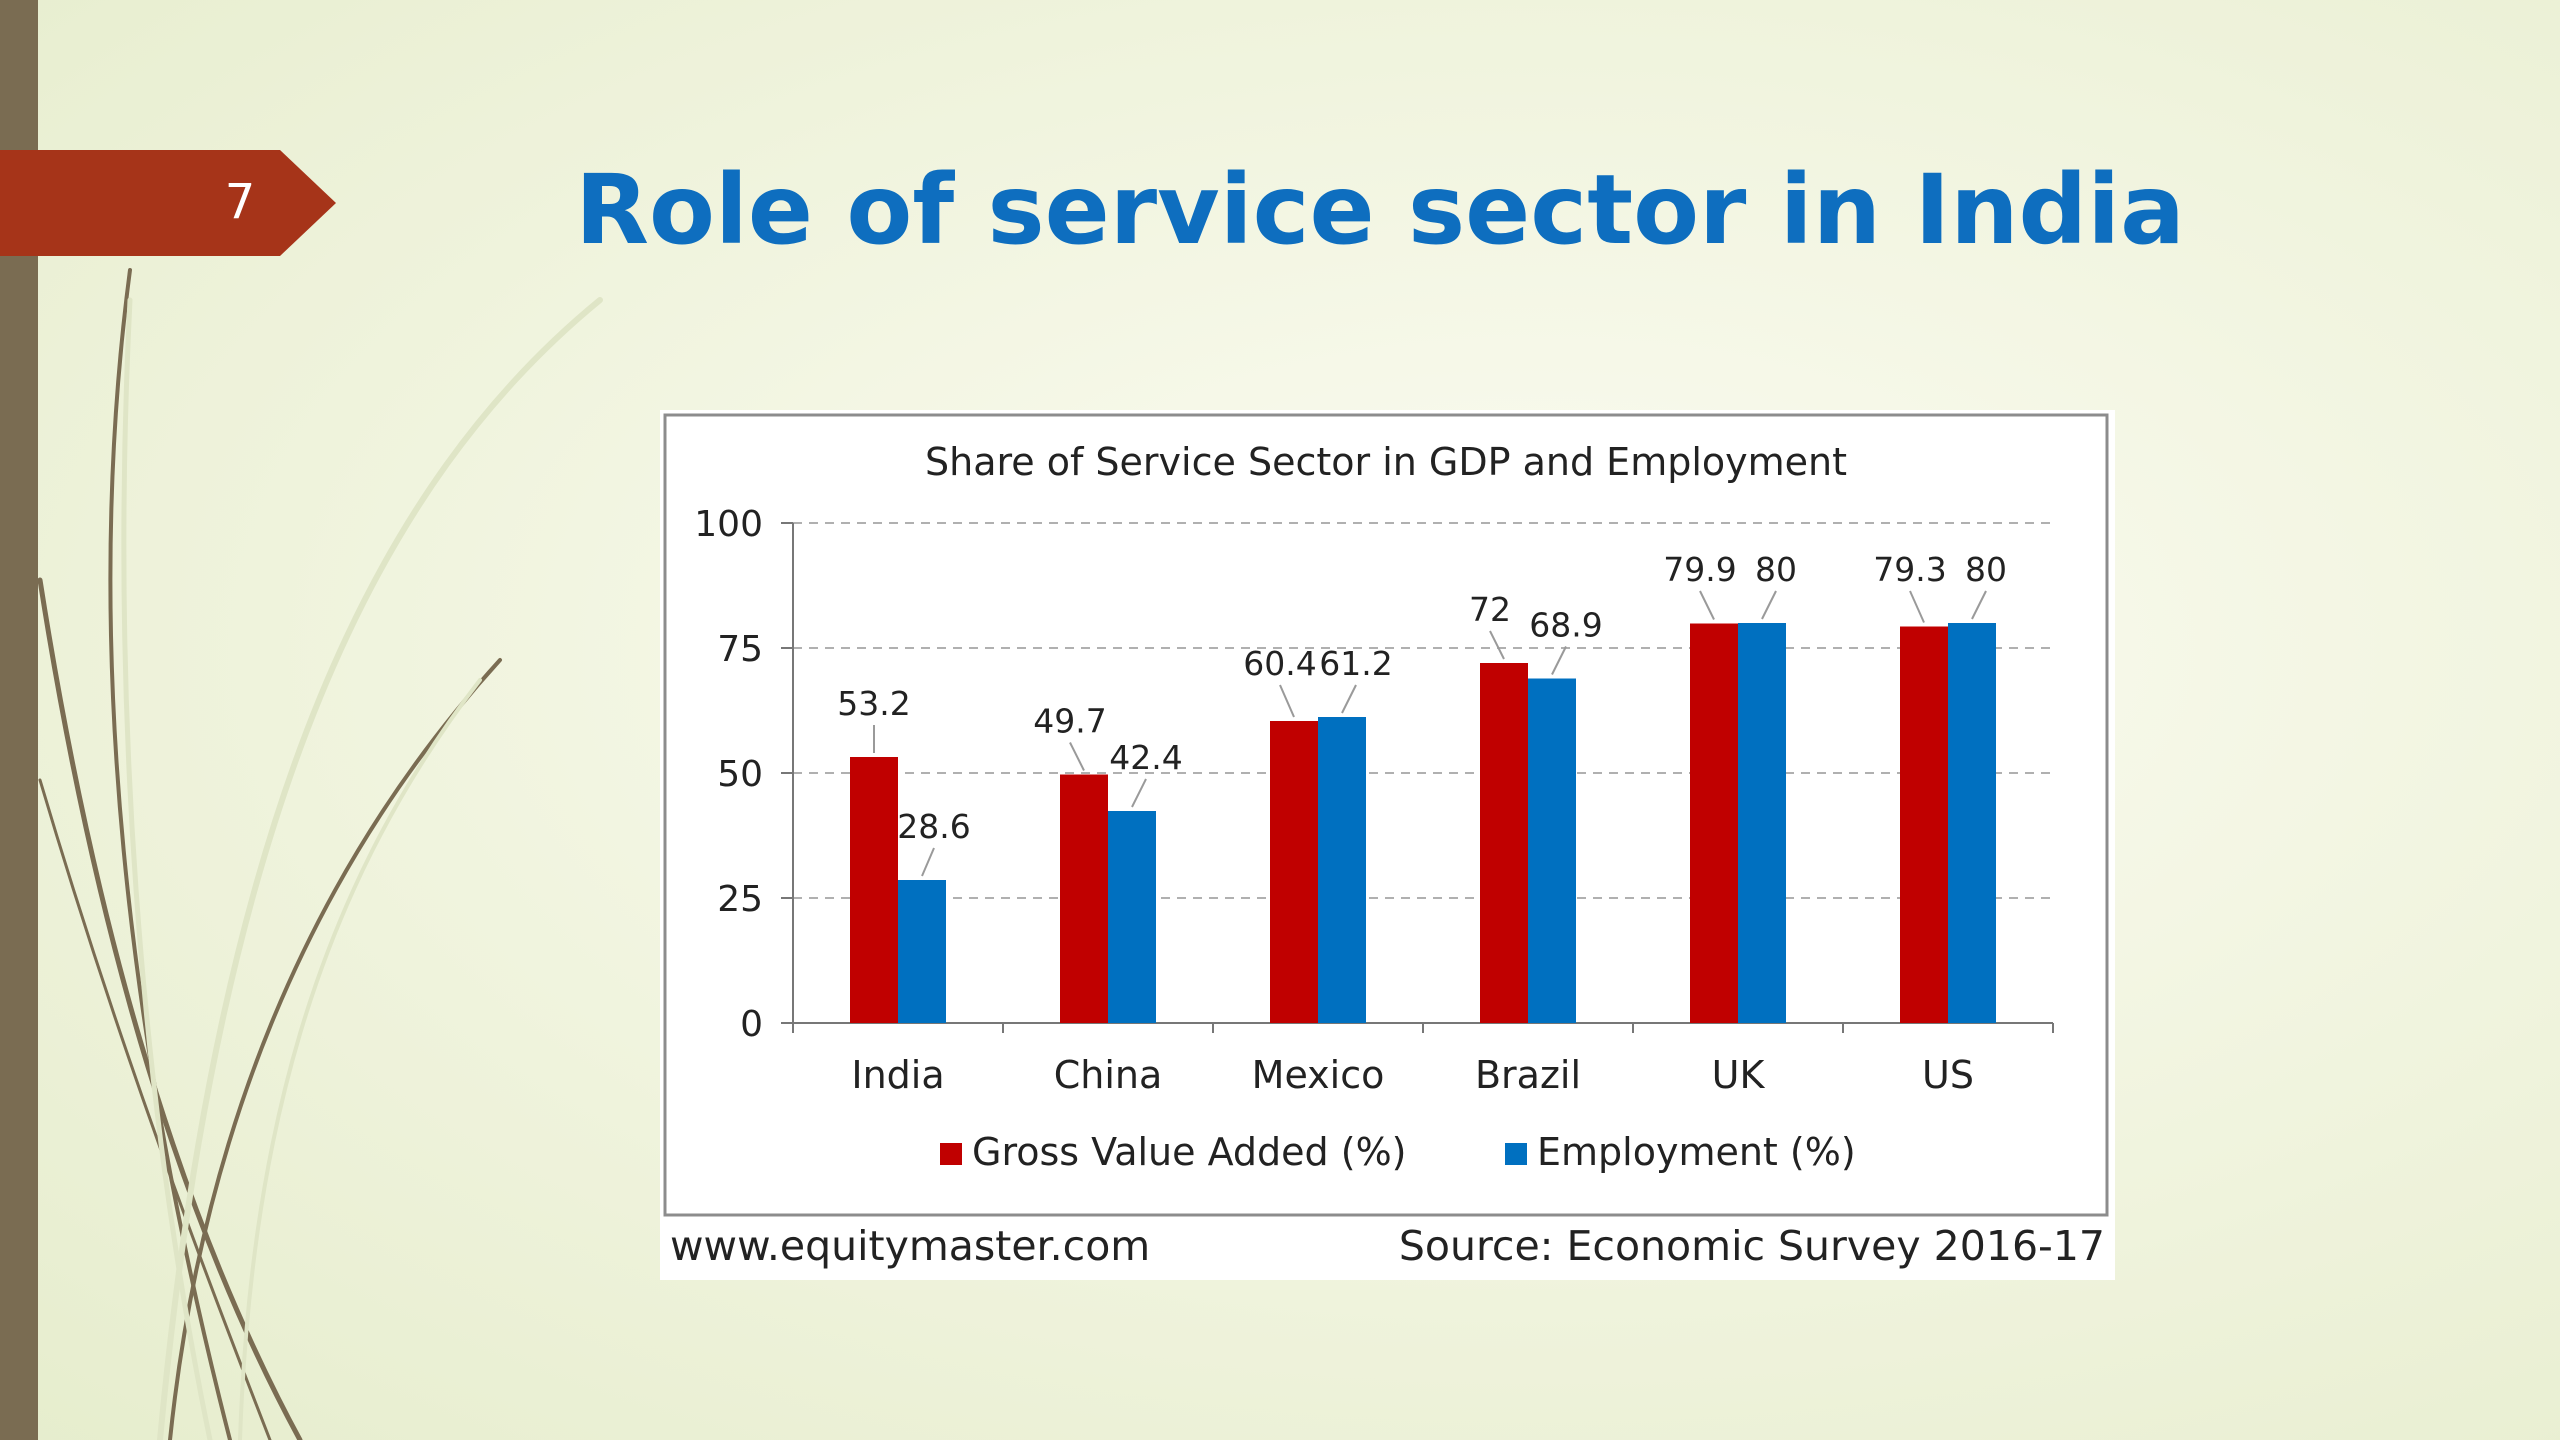 This screenshot has width=2560, height=1440. I want to click on x-tick-label: US, so click(1948, 1075).